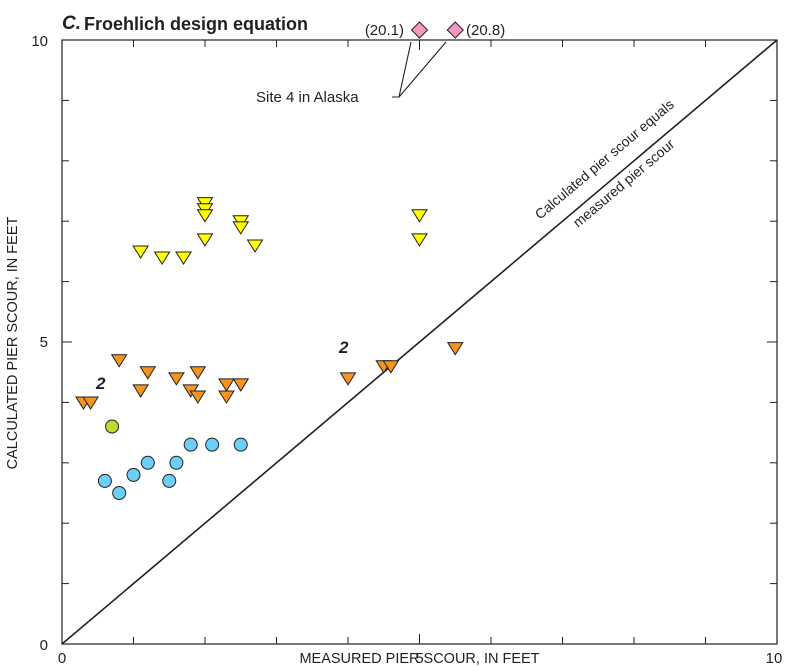  What do you see at coordinates (44, 645) in the screenshot?
I see `y-tick-label-0: 0` at bounding box center [44, 645].